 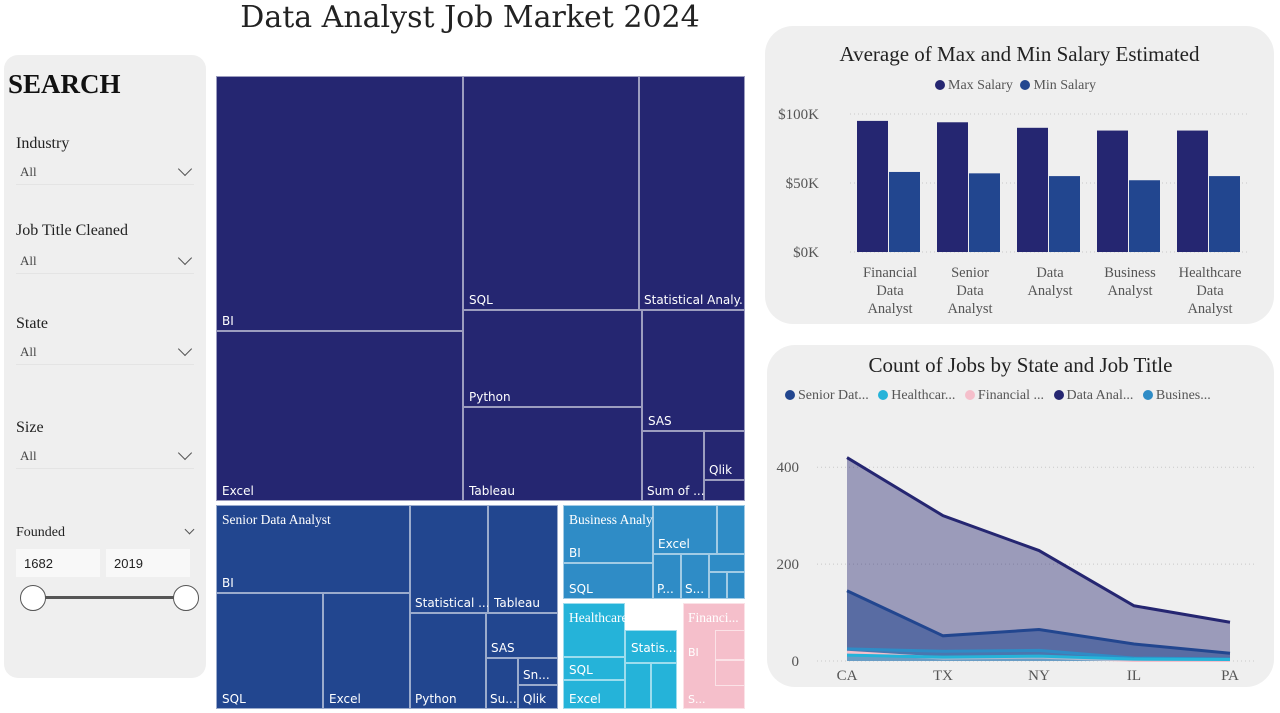 I want to click on treemap-group-label: Business Analyst, so click(x=615, y=519).